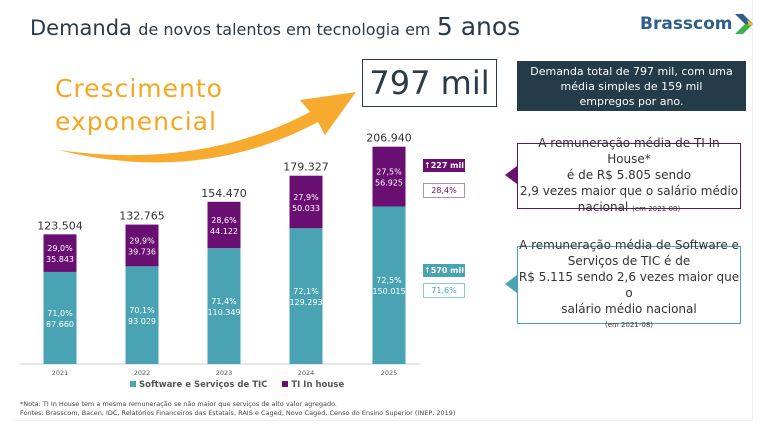 The height and width of the screenshot is (428, 760). Describe the element at coordinates (60, 259) in the screenshot. I see `bar-value-label: 35.843` at that location.